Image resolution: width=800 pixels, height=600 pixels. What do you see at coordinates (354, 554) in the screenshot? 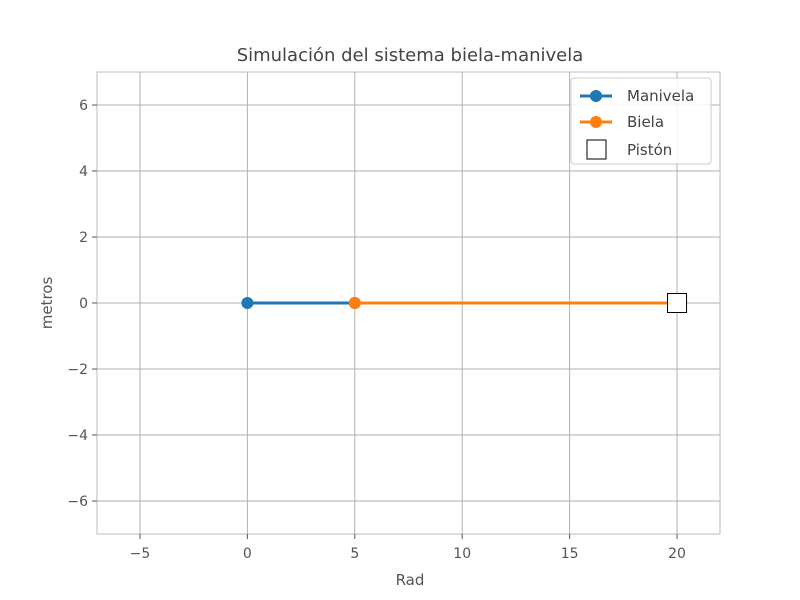
I see `x-tick-label: 5` at bounding box center [354, 554].